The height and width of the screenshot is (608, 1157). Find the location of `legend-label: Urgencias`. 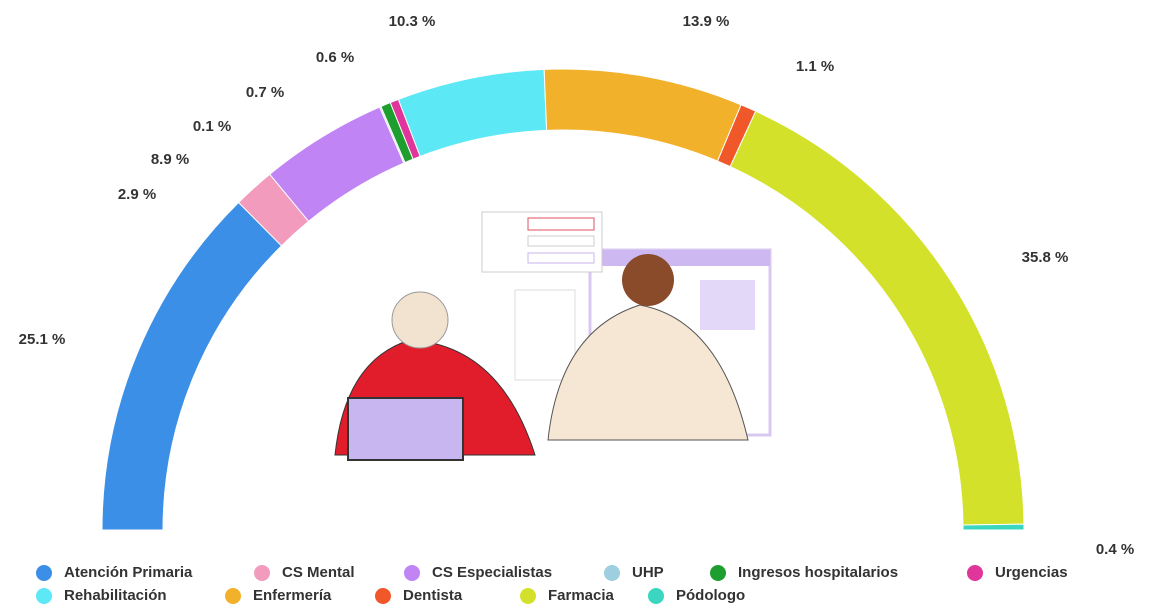

legend-label: Urgencias is located at coordinates (1031, 572).